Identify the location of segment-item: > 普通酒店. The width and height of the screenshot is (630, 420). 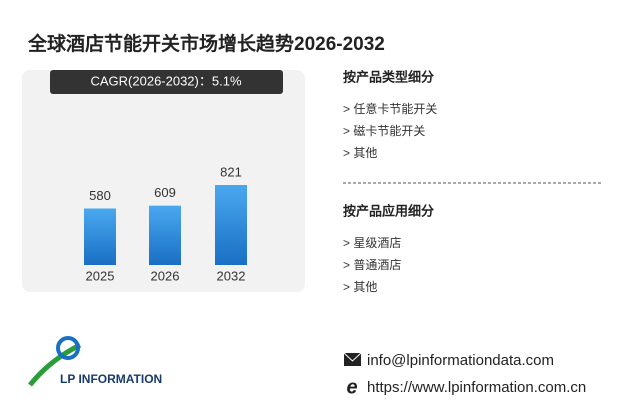
(372, 265).